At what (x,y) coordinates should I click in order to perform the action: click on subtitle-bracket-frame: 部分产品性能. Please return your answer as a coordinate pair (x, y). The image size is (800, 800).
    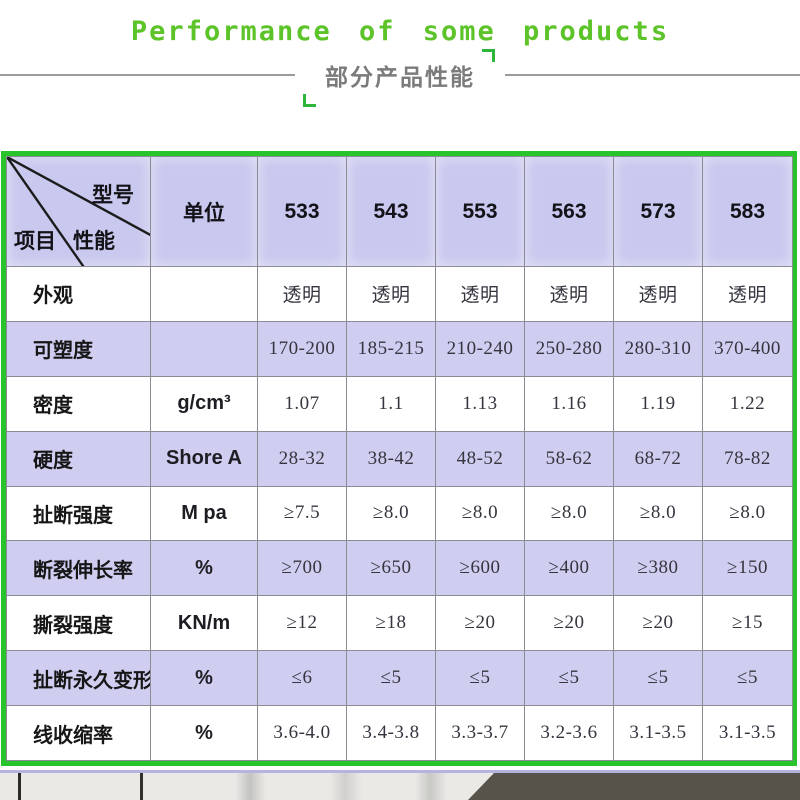
    Looking at the image, I should click on (399, 78).